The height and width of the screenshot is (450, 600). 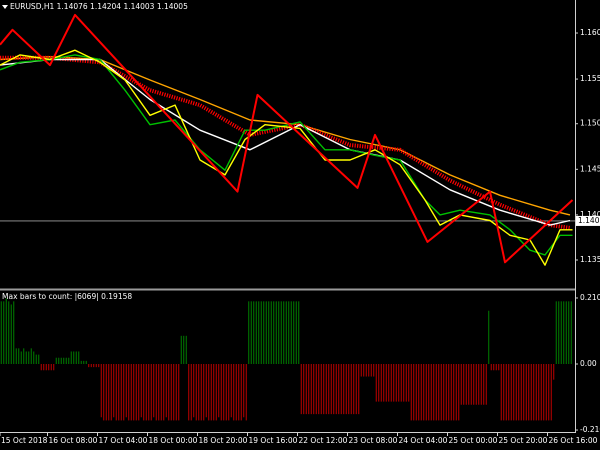 I want to click on x-tick-label: 17 Oct 04:00, so click(x=123, y=440).